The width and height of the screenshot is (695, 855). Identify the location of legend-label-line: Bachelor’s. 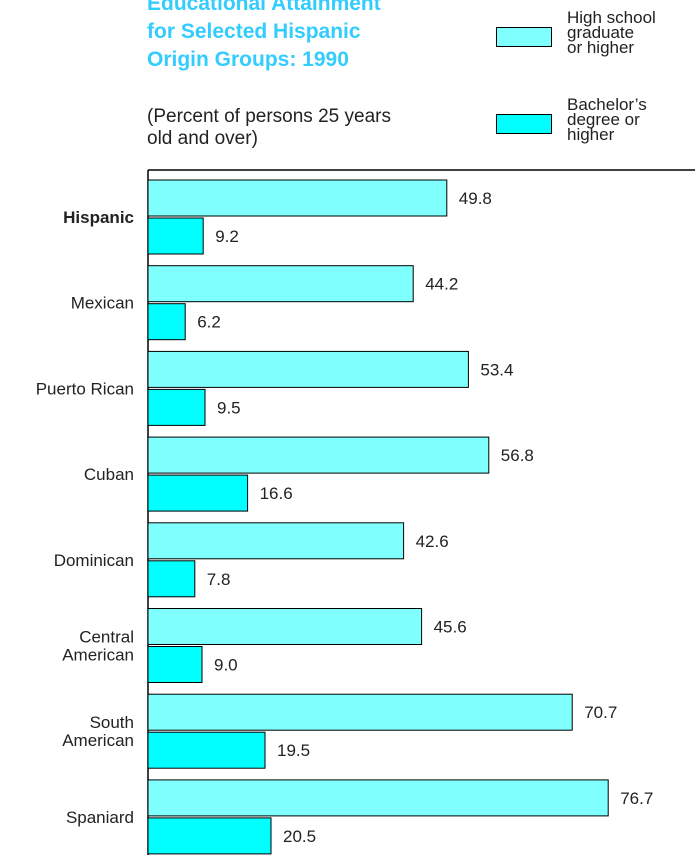
(607, 104).